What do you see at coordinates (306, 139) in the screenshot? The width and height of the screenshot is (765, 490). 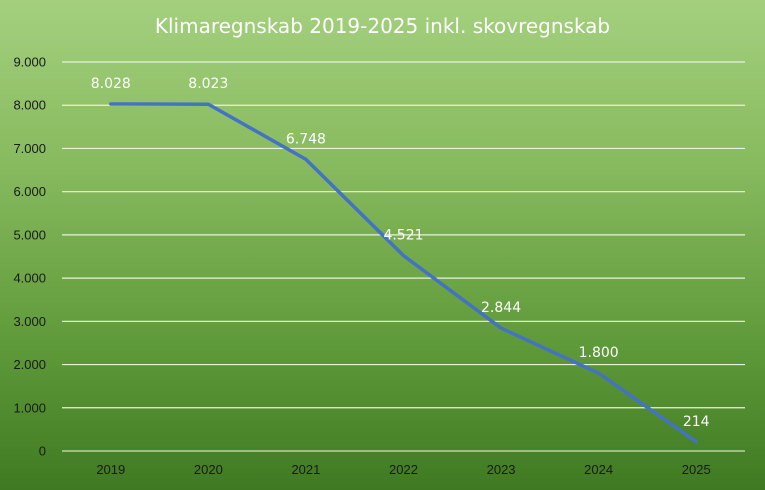 I see `data-label: 6.748` at bounding box center [306, 139].